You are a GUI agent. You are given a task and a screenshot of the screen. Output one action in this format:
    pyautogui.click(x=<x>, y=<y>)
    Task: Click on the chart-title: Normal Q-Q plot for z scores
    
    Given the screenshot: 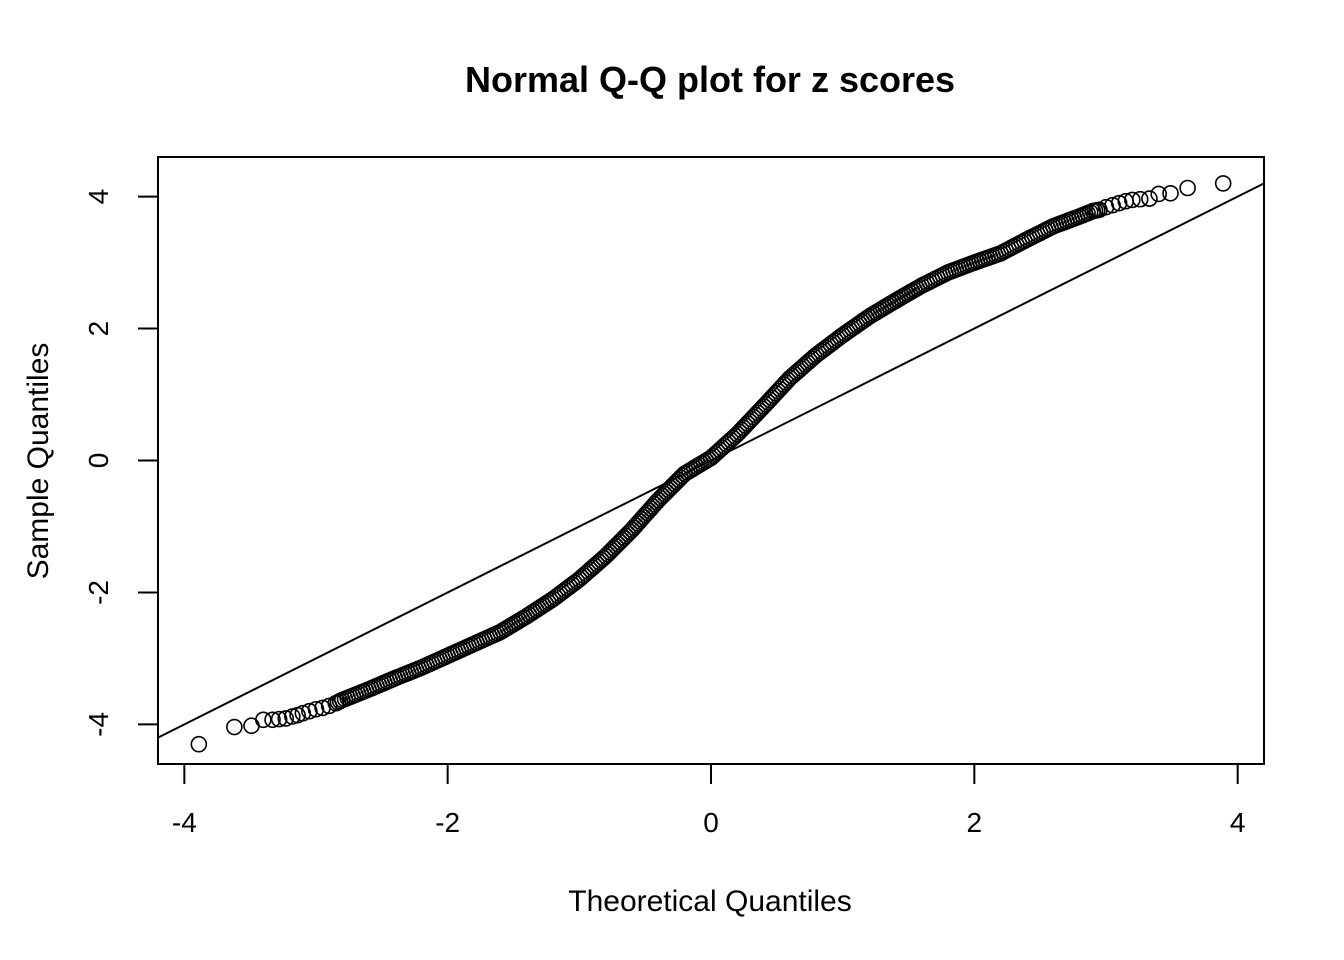 What is the action you would take?
    pyautogui.click(x=710, y=79)
    